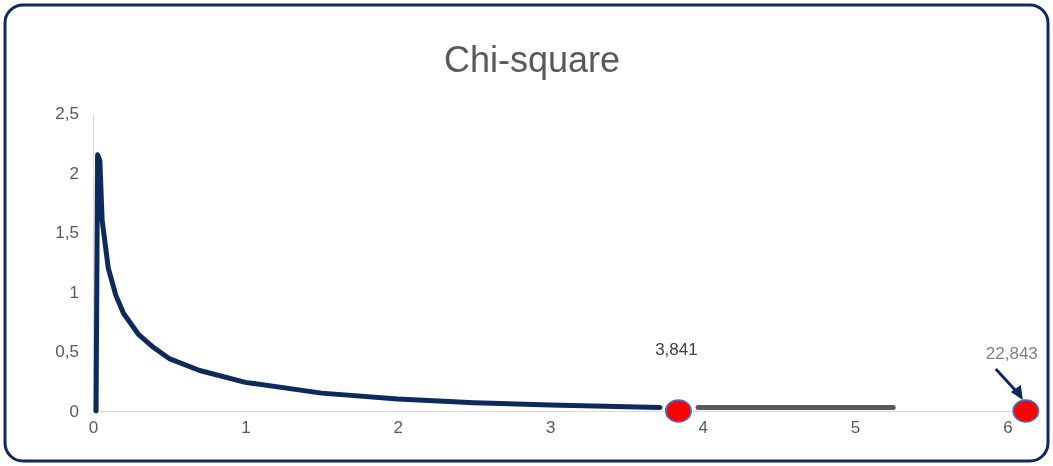  What do you see at coordinates (67, 233) in the screenshot?
I see `y-tick-label: 1,5` at bounding box center [67, 233].